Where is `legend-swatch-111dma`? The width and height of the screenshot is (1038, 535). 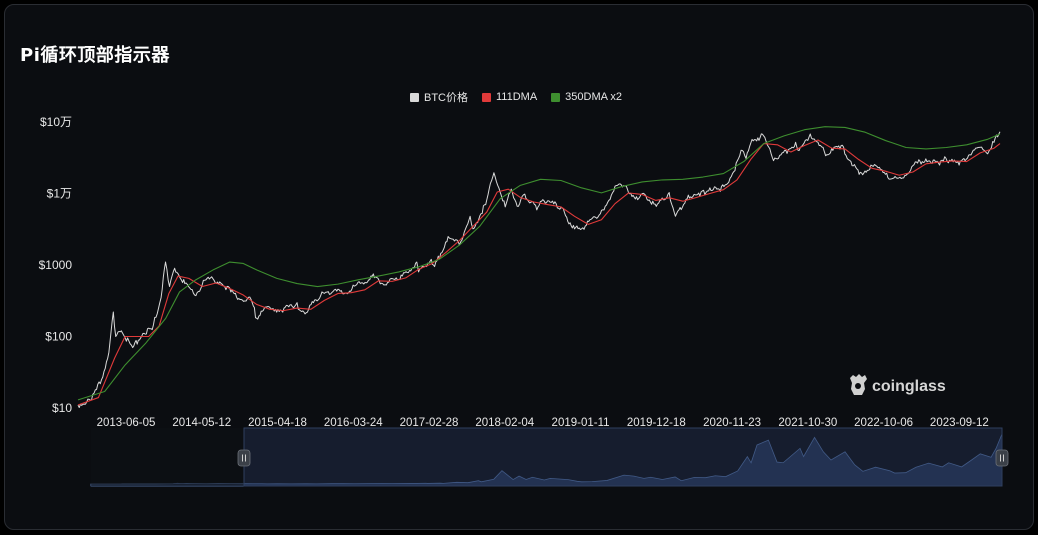
legend-swatch-111dma is located at coordinates (486, 97).